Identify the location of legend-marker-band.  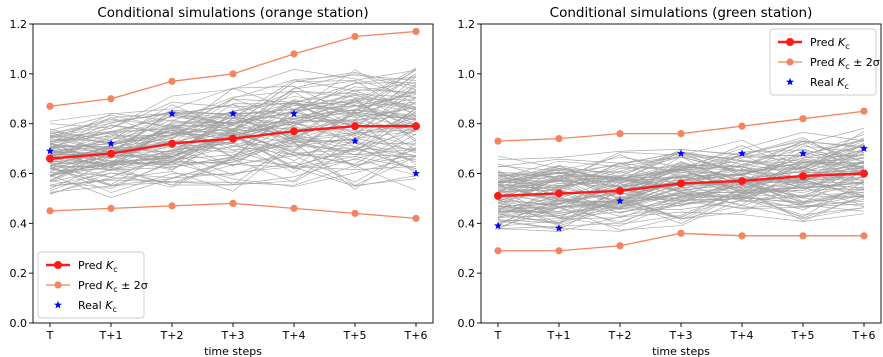
(790, 62).